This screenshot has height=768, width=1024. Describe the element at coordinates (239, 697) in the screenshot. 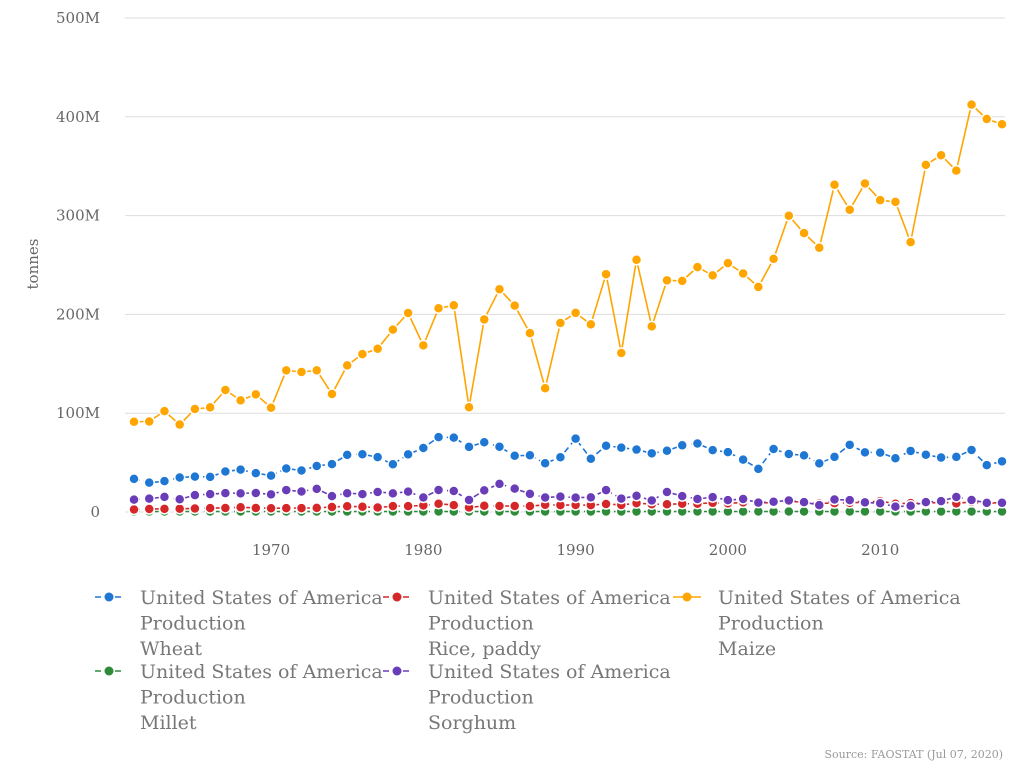

I see `legend-item: United States of America Production Millet` at that location.